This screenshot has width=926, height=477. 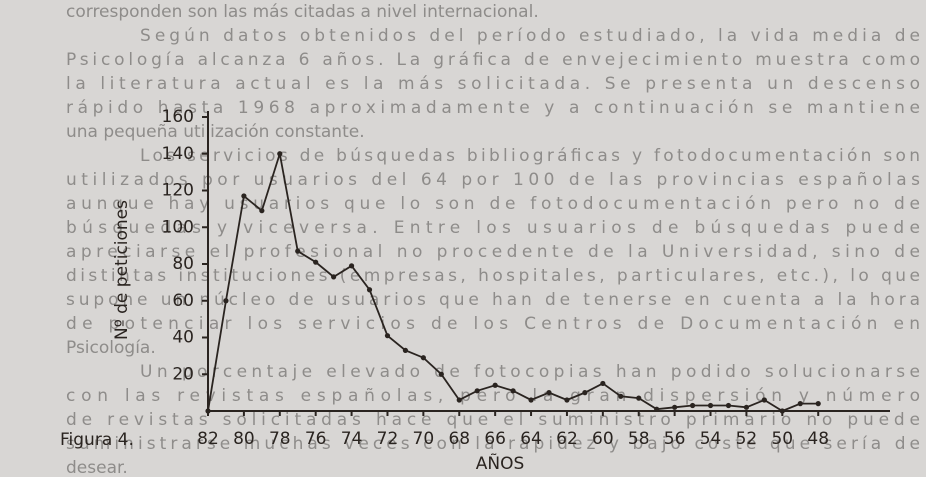 I want to click on x-tick-label: 56, so click(x=675, y=439).